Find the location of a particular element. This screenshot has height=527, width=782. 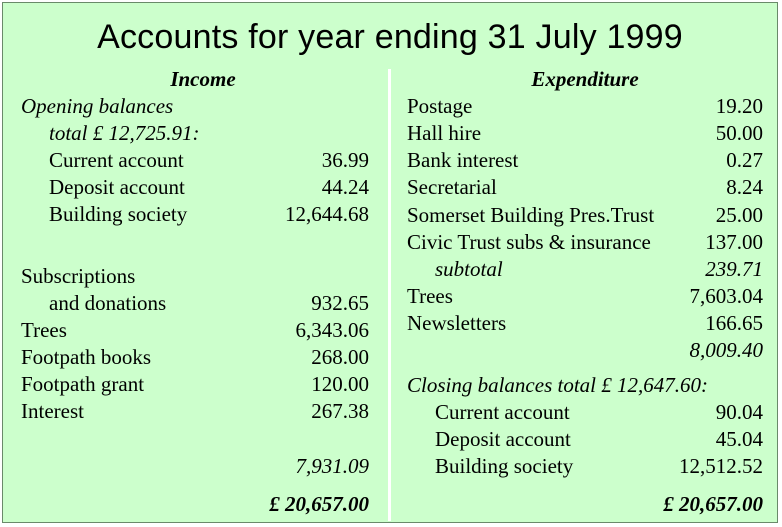

row-label: Secretarial is located at coordinates (452, 187).